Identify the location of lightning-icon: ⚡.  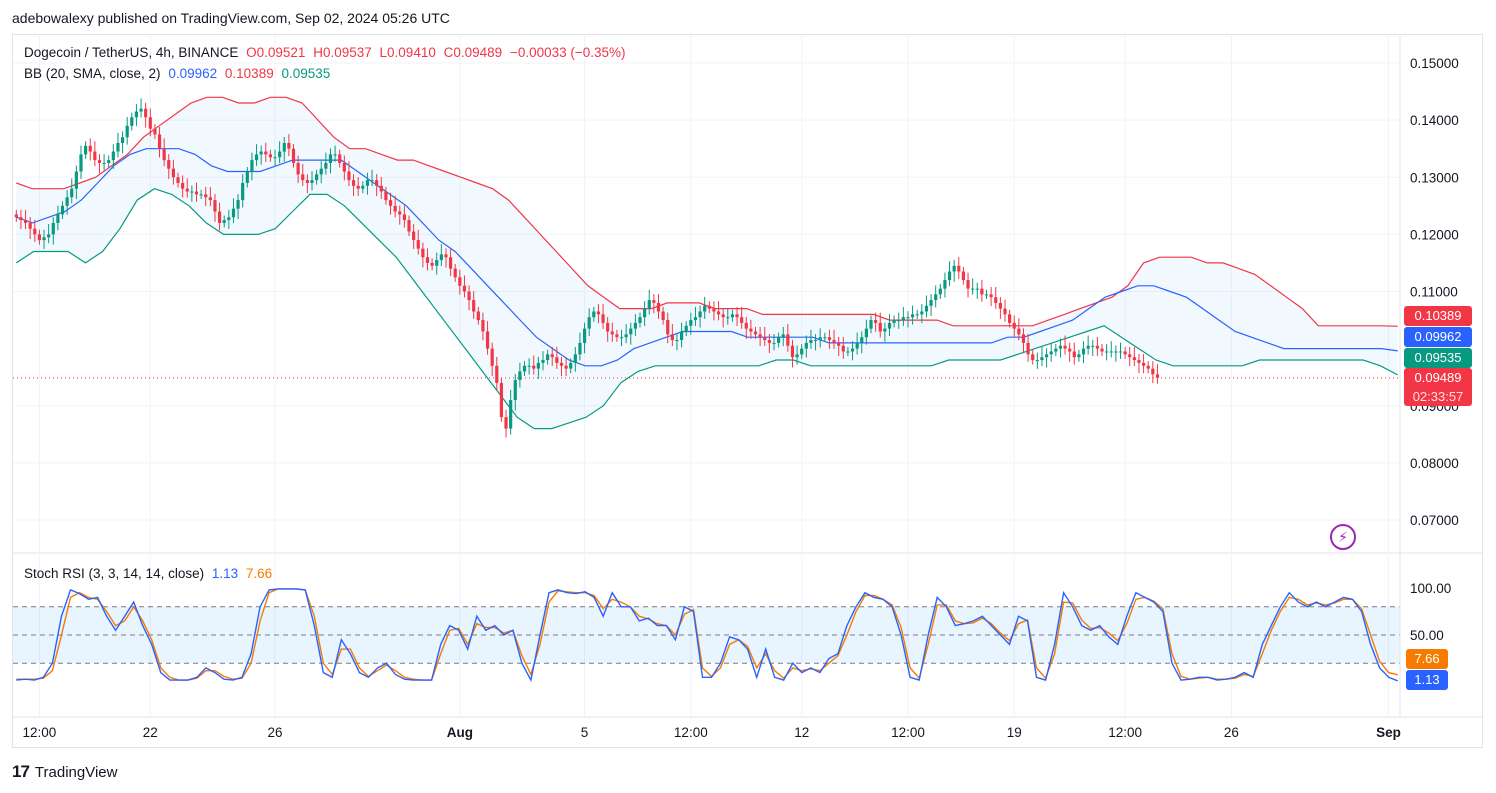
(1343, 537).